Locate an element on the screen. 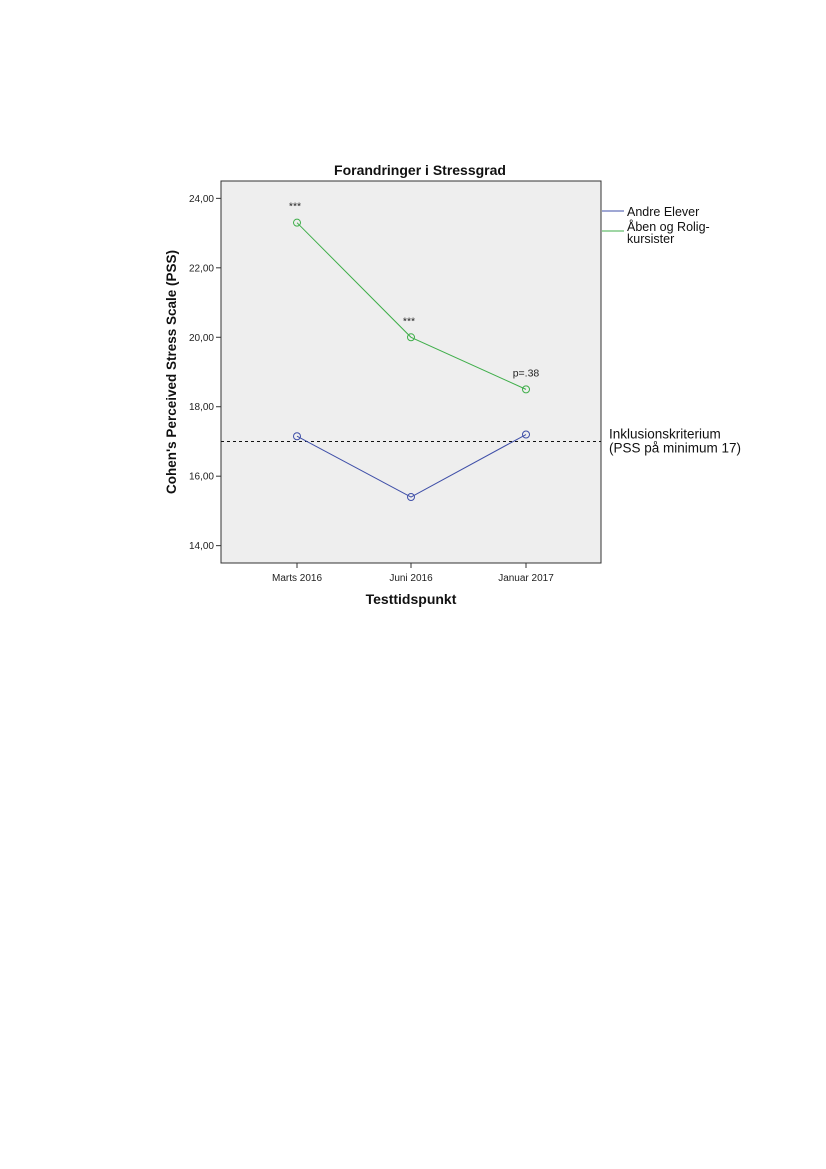 Image resolution: width=826 pixels, height=1169 pixels. y-tick-label: 20,00 is located at coordinates (201, 338).